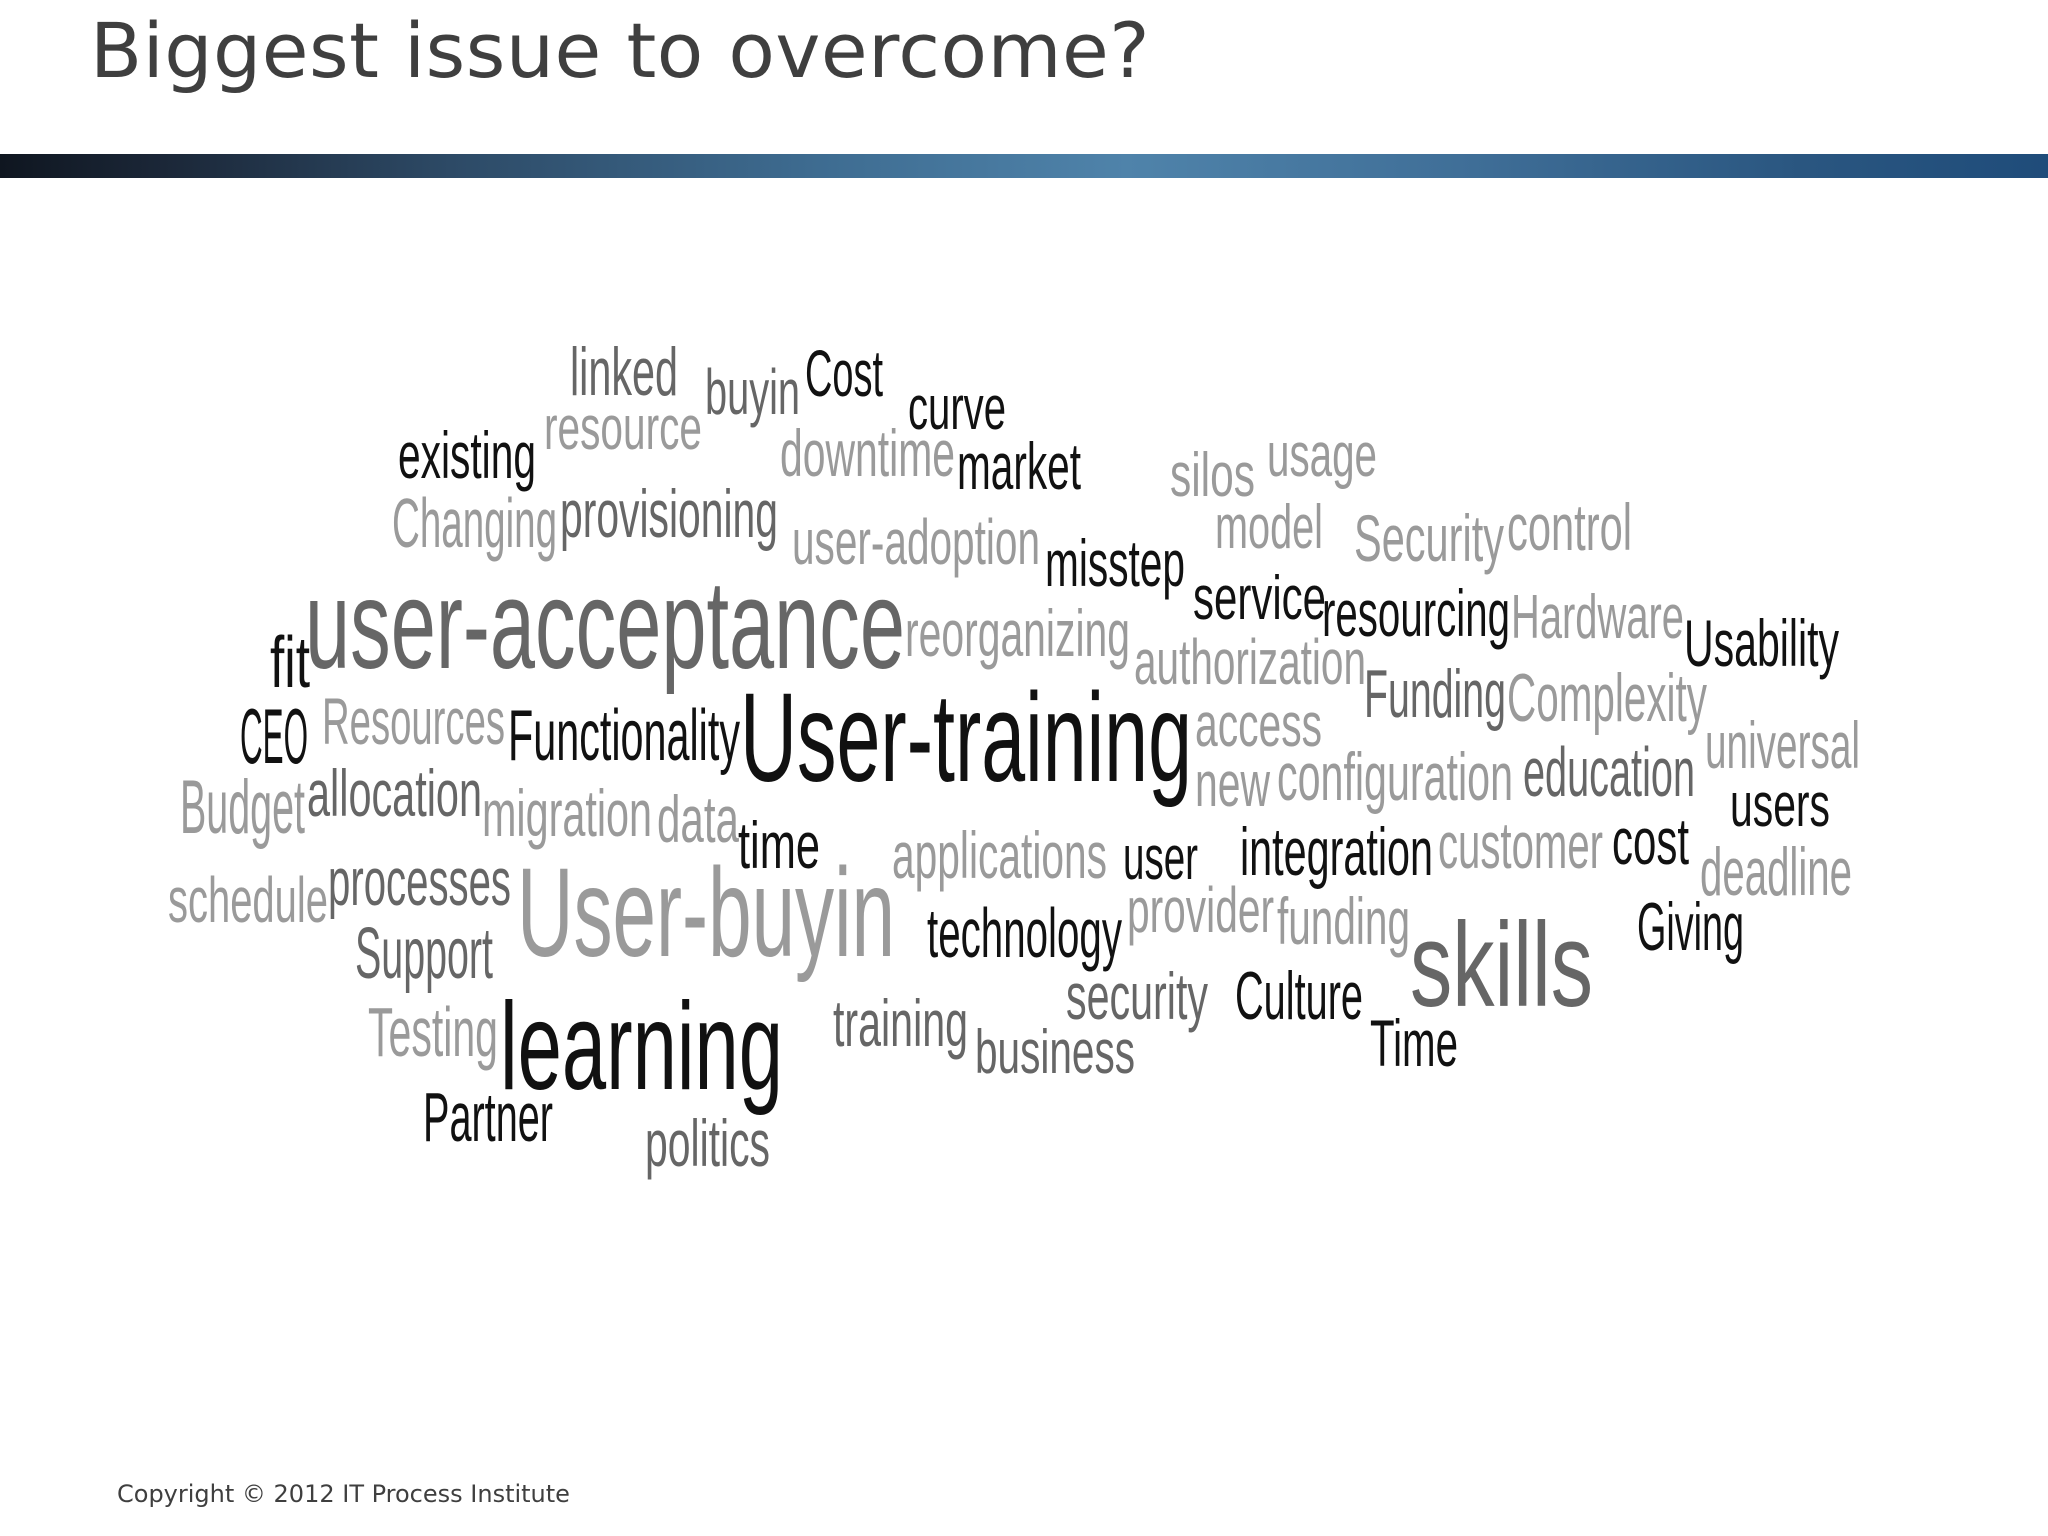  I want to click on cloud-word: processes, so click(419, 882).